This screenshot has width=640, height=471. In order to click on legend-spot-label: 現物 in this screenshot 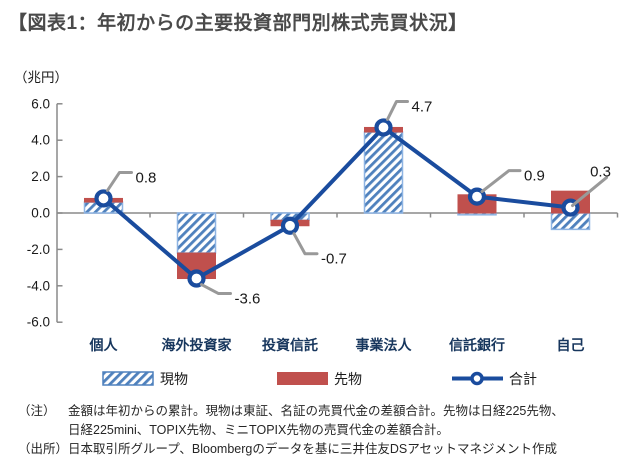, I will do `click(174, 379)`.